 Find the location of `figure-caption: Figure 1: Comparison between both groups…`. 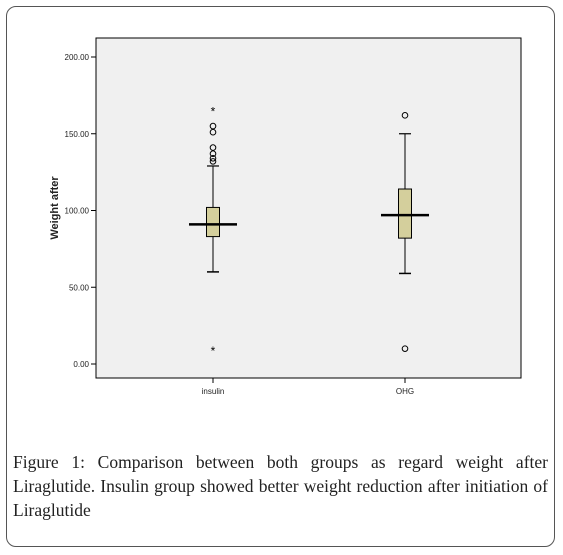

figure-caption: Figure 1: Comparison between both groups… is located at coordinates (280, 486).